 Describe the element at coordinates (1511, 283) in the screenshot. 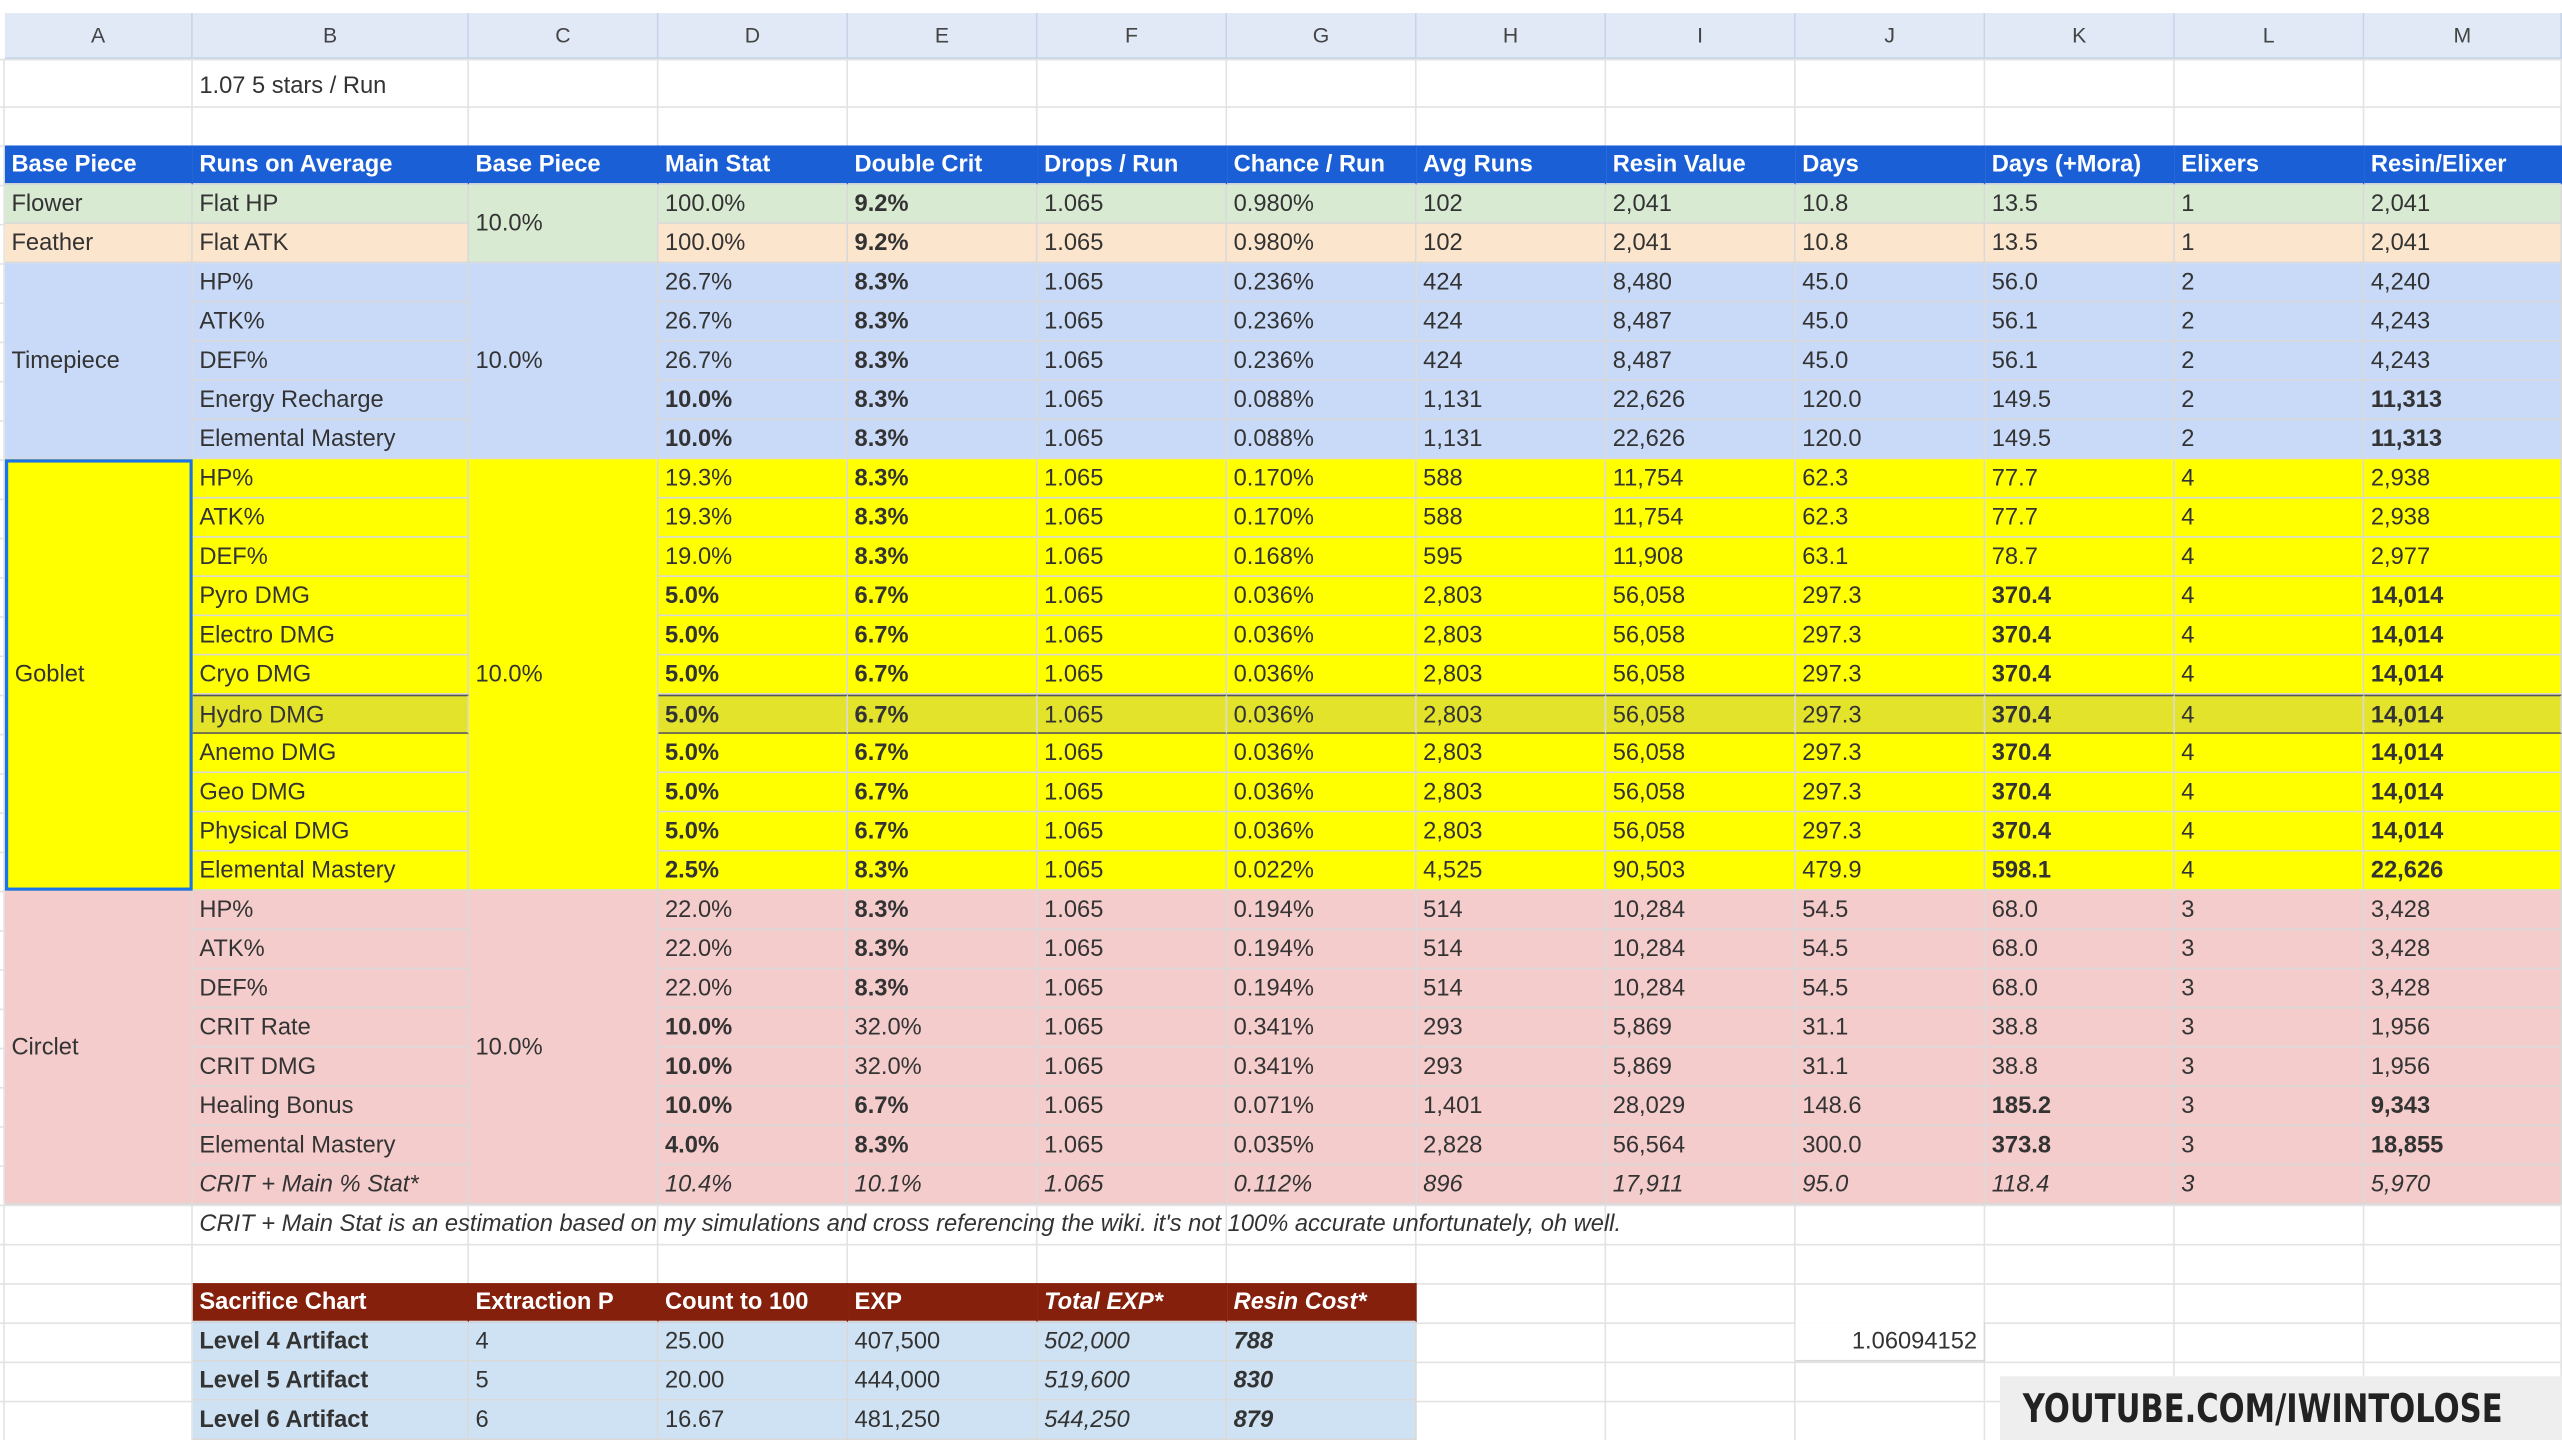

I see `table-cell: 424` at that location.